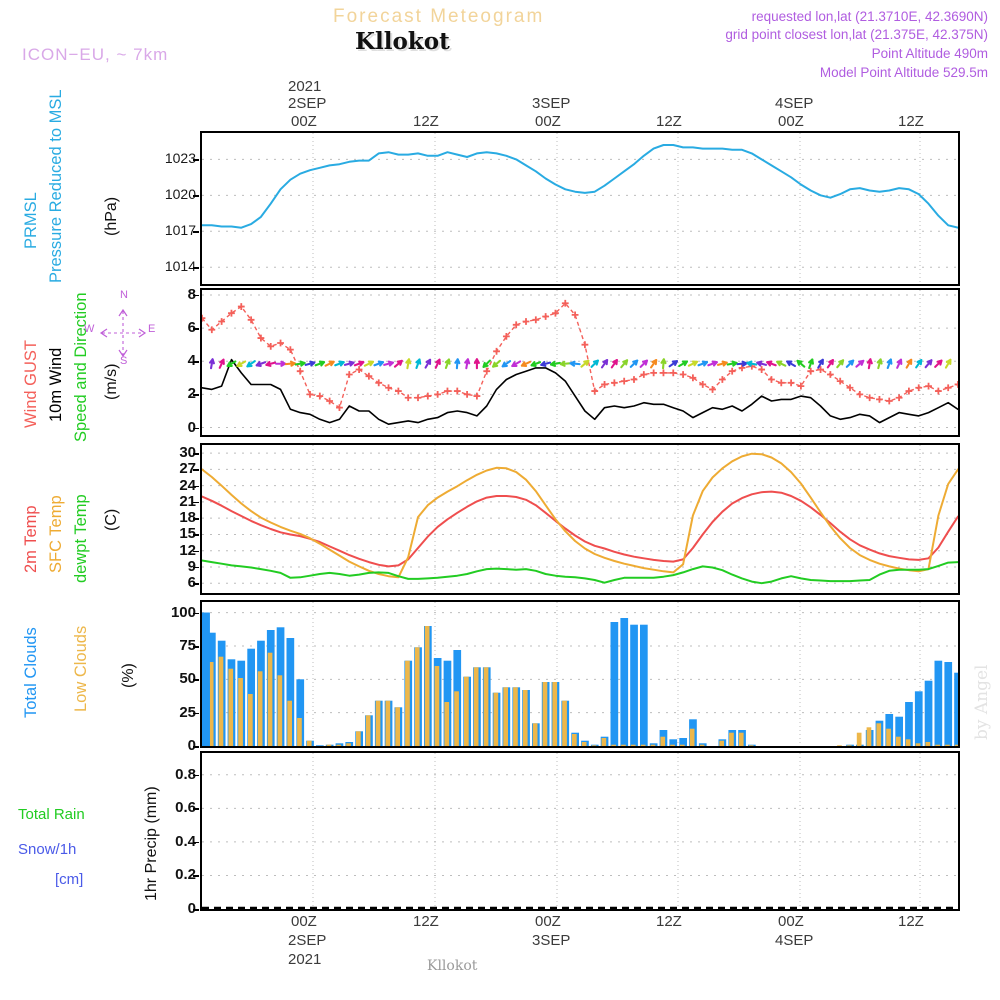  I want to click on bottom-tick-day-4: 4SEP, so click(794, 940).